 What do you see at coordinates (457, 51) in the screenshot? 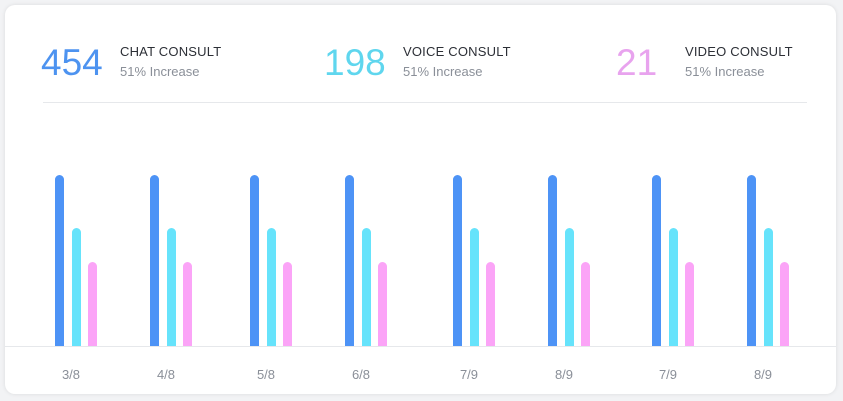
I see `stat-label: VOICE CONSULT` at bounding box center [457, 51].